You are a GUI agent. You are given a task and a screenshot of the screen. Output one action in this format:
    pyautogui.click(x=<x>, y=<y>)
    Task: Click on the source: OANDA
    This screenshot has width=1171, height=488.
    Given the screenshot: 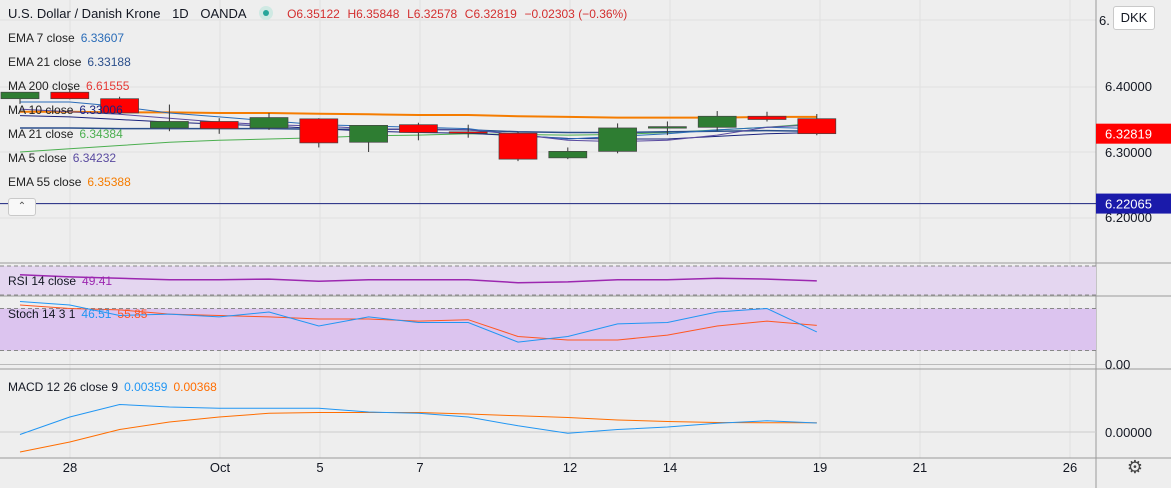 What is the action you would take?
    pyautogui.click(x=223, y=13)
    